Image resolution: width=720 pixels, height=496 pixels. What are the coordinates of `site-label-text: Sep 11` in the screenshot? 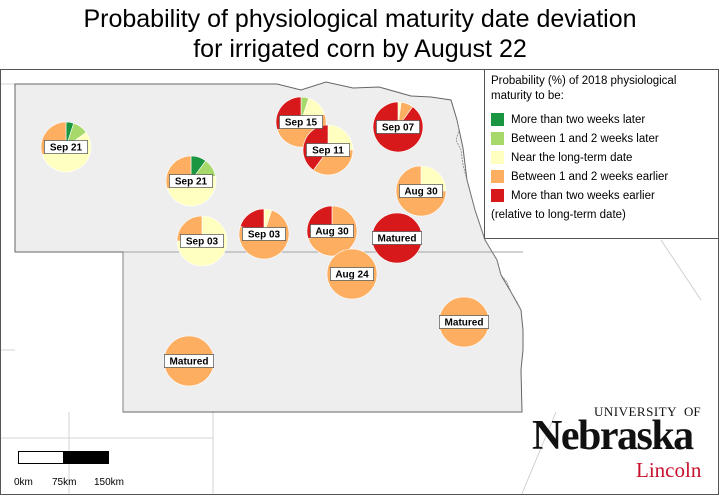 It's located at (328, 151).